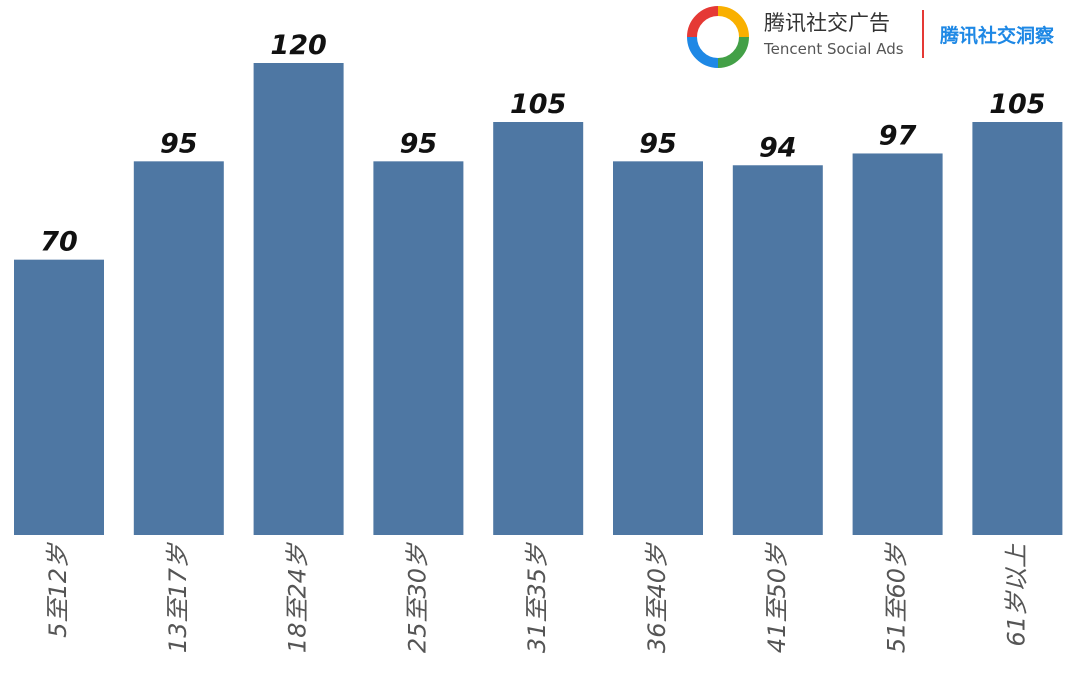  Describe the element at coordinates (777, 597) in the screenshot. I see `x-tick-label: 41至50岁` at that location.